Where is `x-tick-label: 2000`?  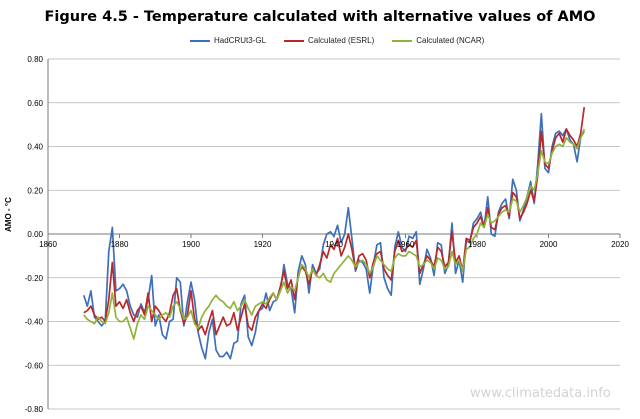 x-tick-label: 2000 is located at coordinates (549, 244).